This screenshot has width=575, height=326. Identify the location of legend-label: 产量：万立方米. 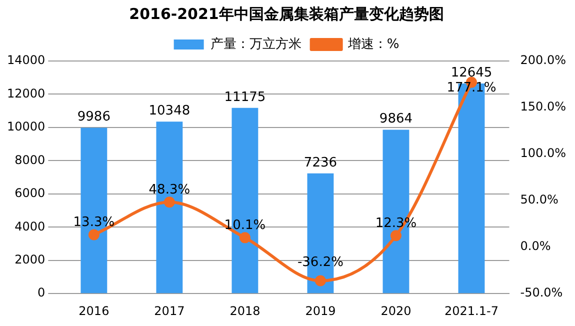
(256, 44).